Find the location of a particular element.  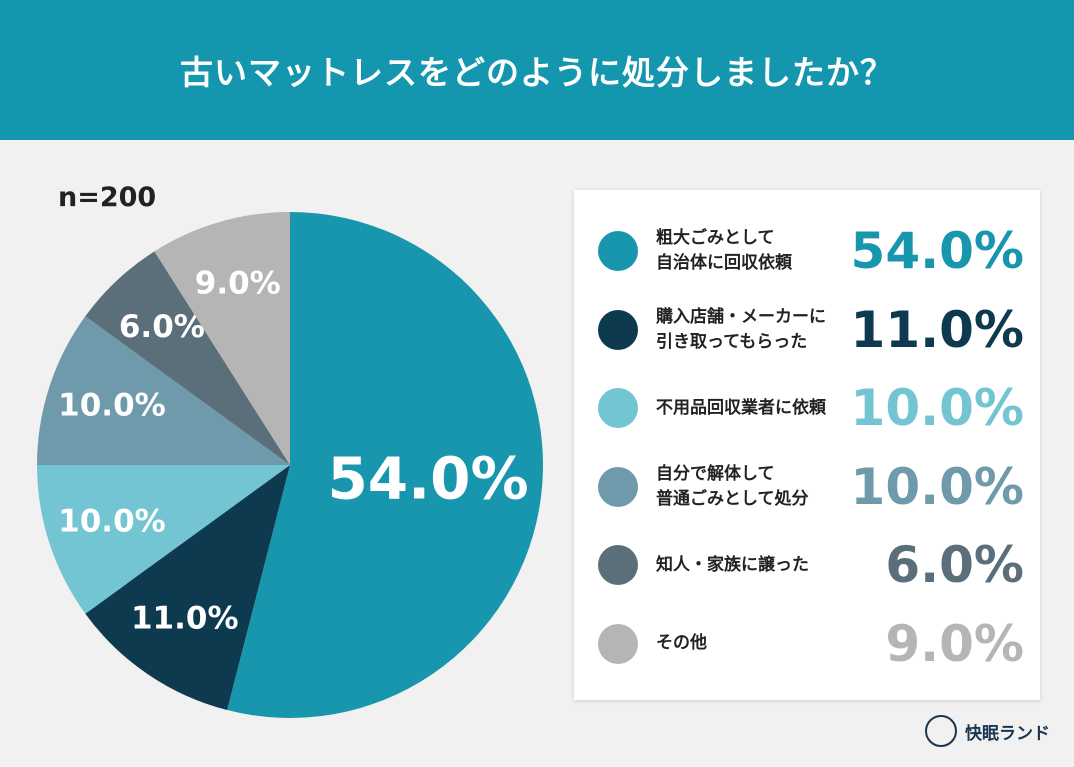

brand: 快眠ランド is located at coordinates (987, 731).